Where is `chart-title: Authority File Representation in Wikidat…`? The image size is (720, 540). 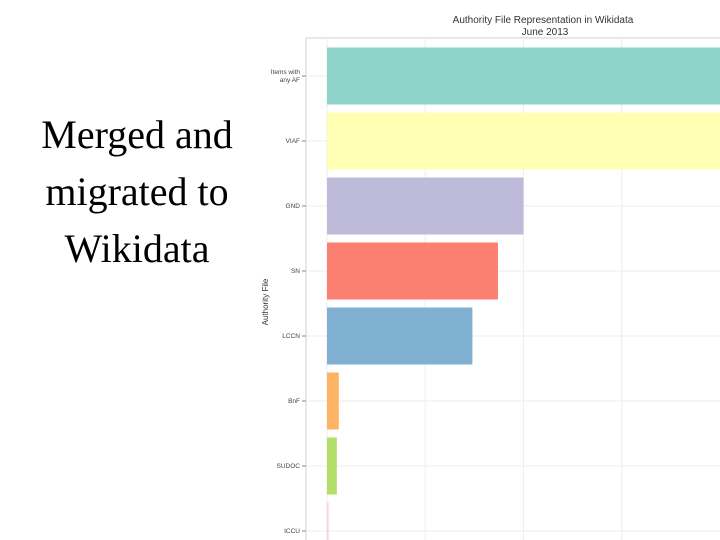
chart-title: Authority File Representation in Wikidat… is located at coordinates (543, 20).